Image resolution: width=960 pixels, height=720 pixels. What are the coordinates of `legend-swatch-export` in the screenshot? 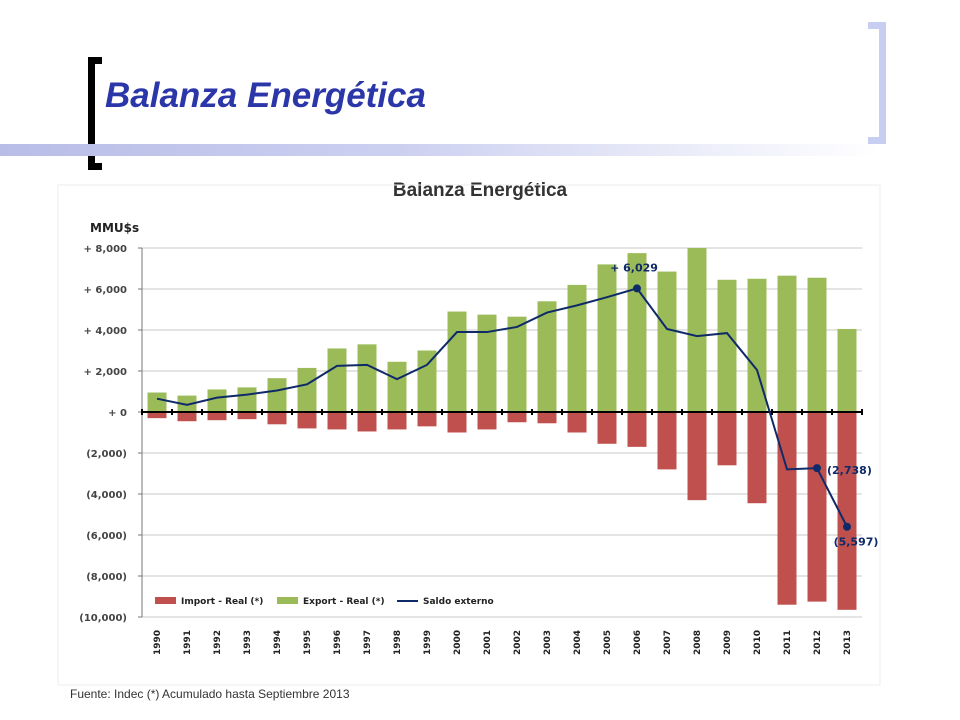 It's located at (287, 600).